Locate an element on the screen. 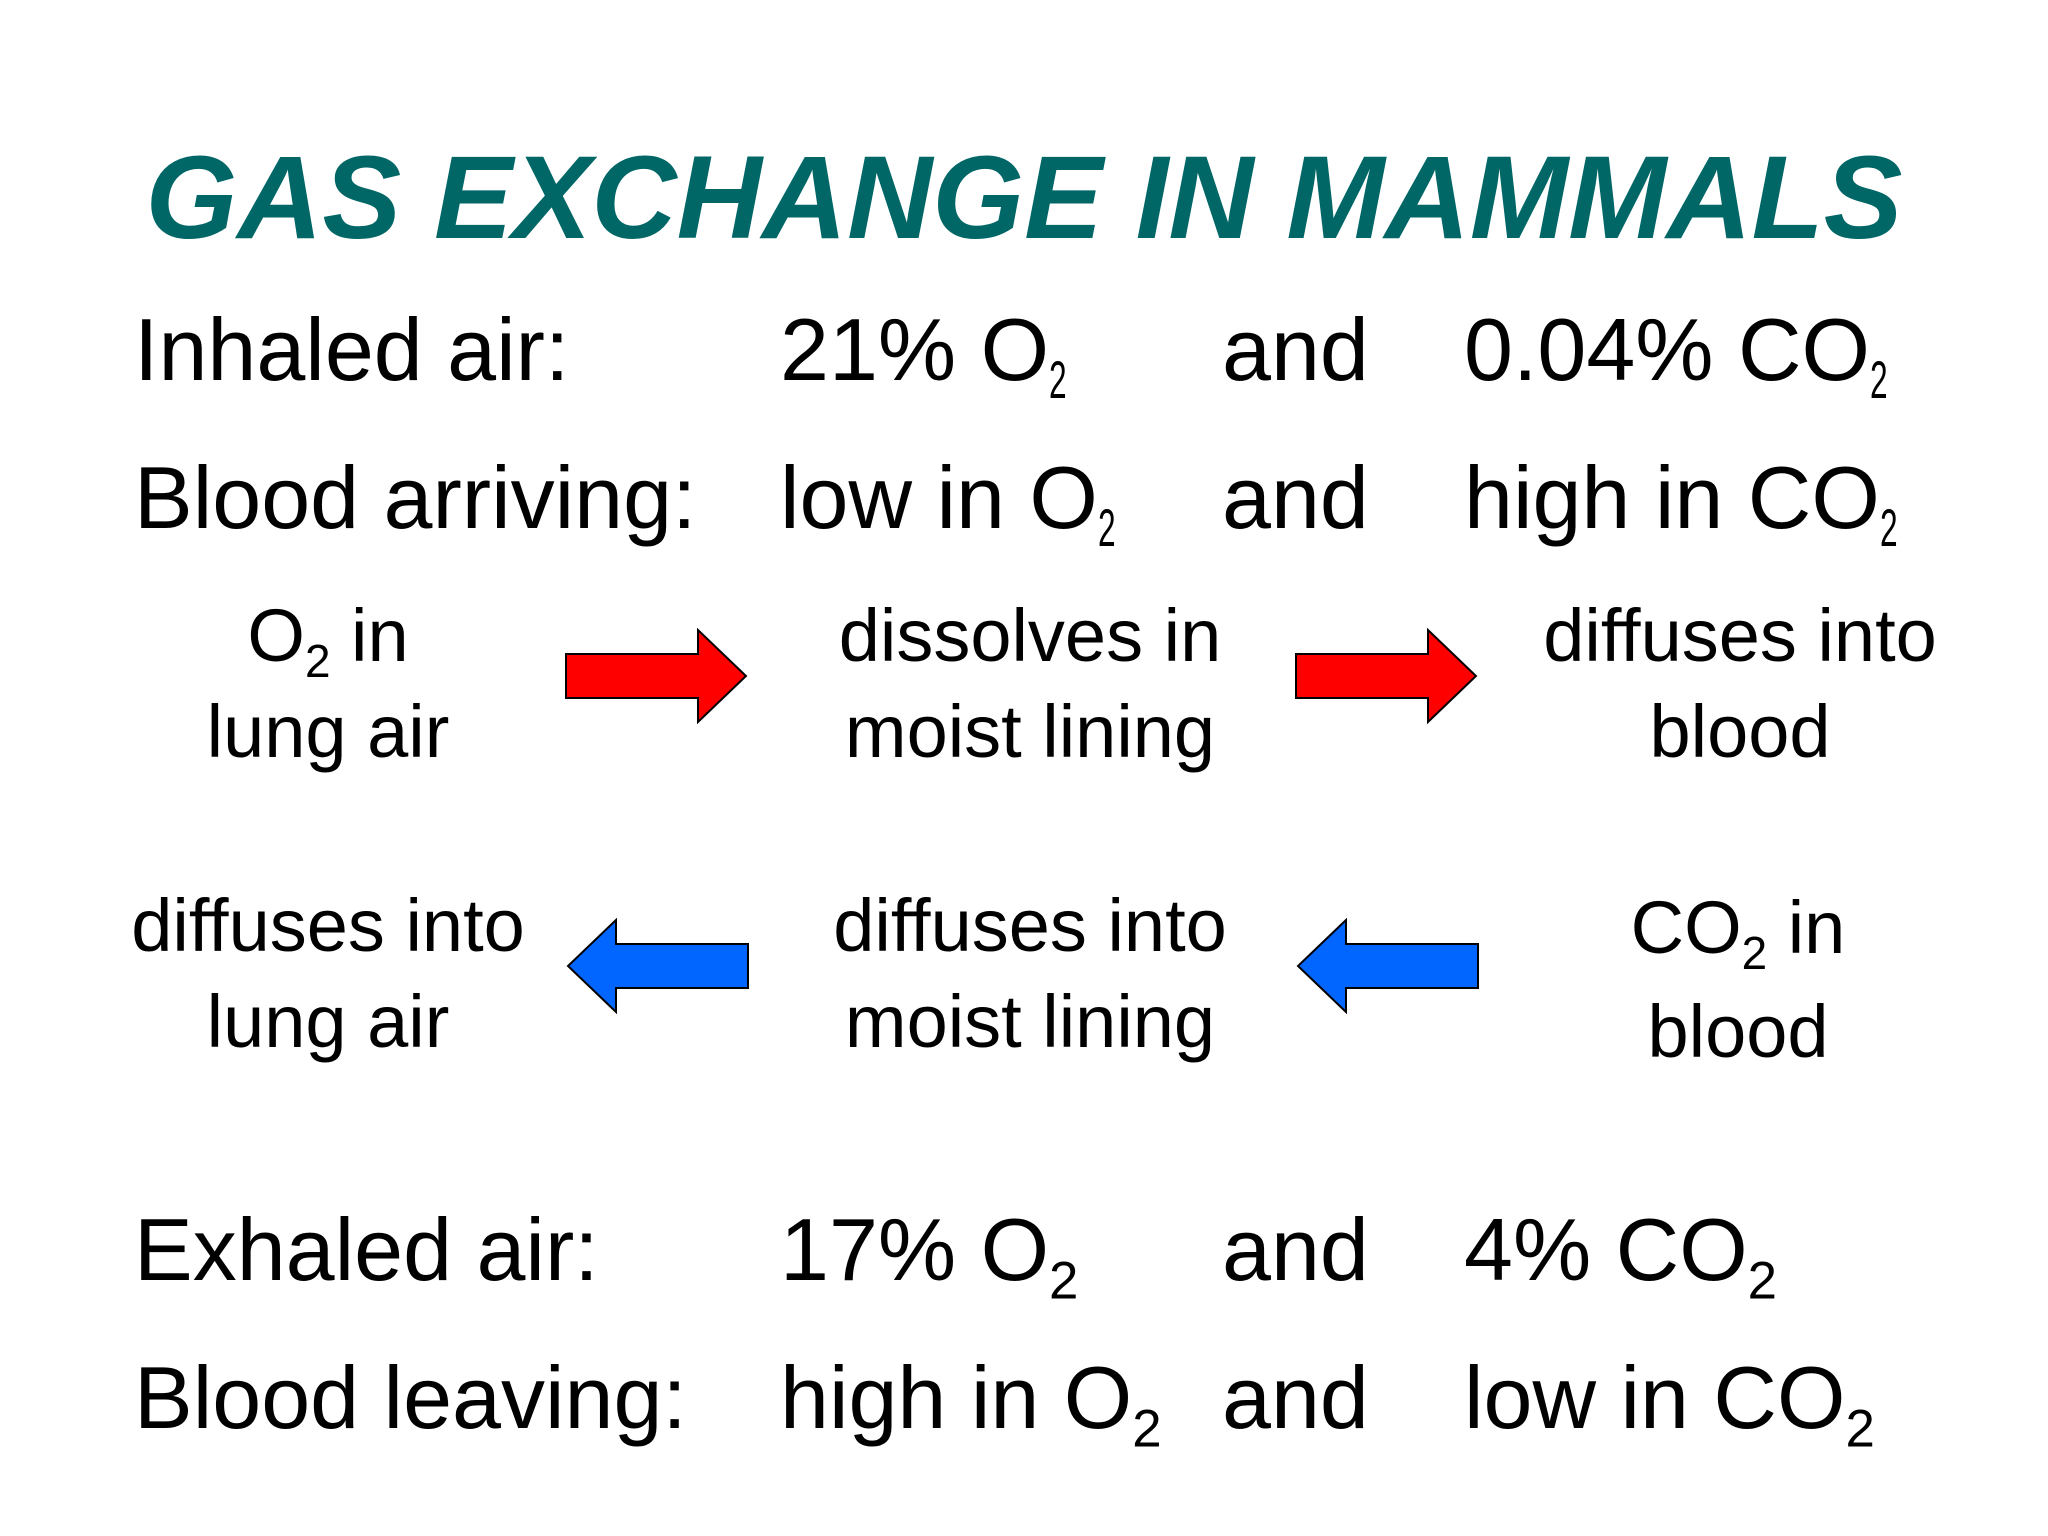 The image size is (2048, 1536). diffuses-into-blood-line1: diffuses into is located at coordinates (1740, 635).